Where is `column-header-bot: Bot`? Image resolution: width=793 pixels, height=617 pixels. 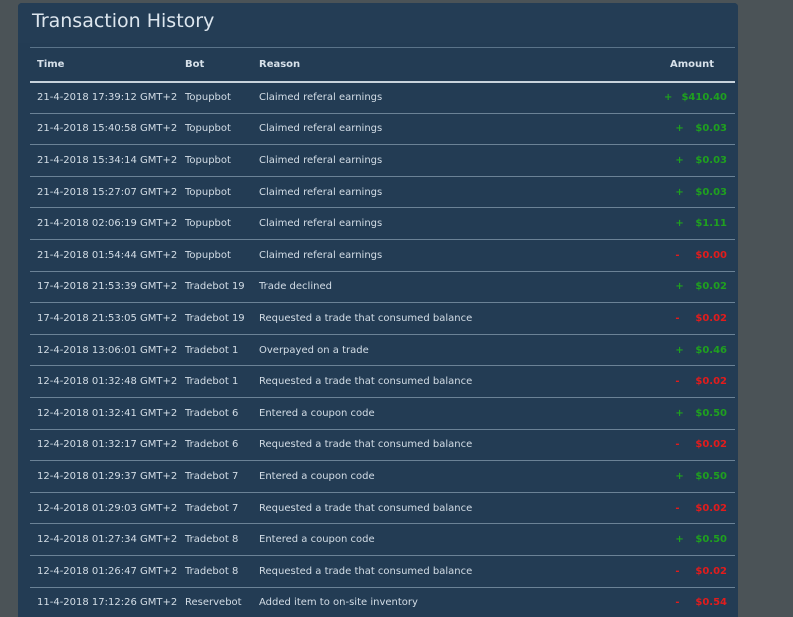
column-header-bot: Bot is located at coordinates (215, 65).